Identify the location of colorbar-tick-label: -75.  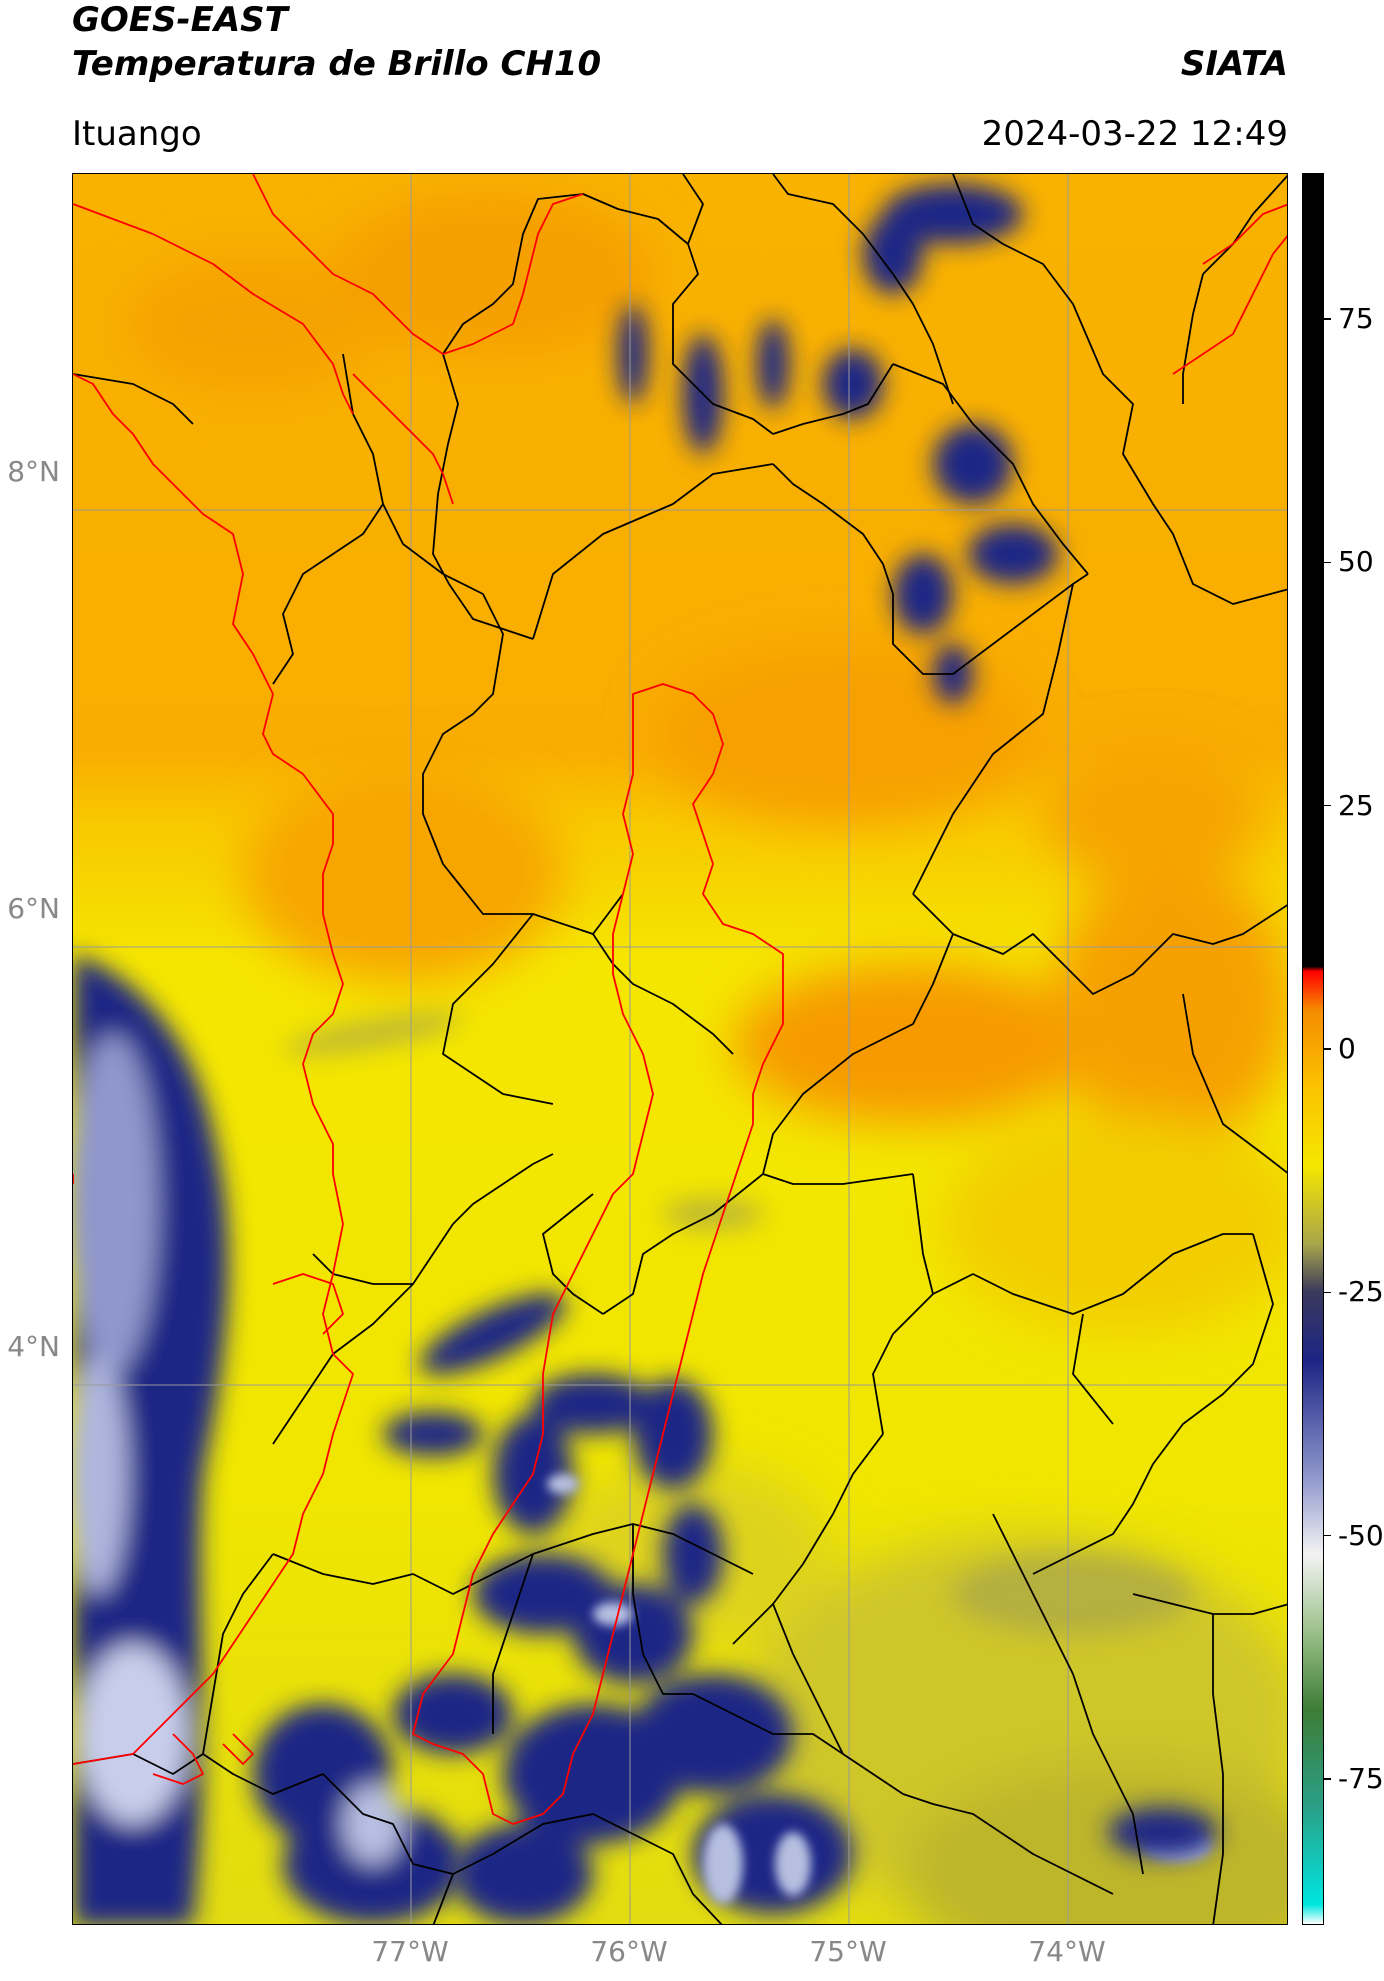
(1361, 1778).